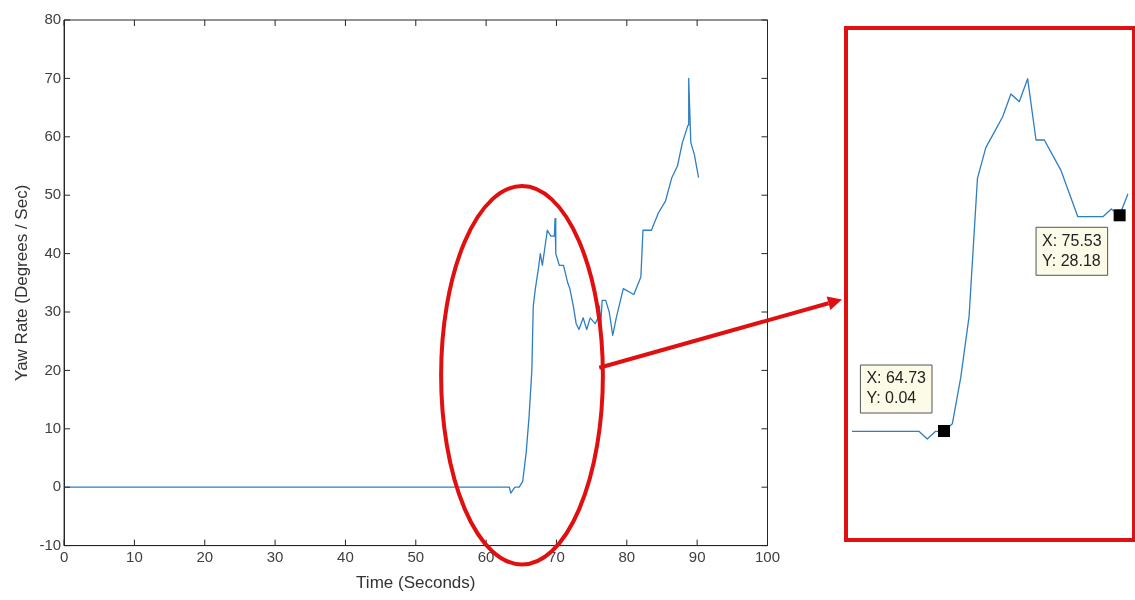 This screenshot has width=1135, height=600. What do you see at coordinates (53, 427) in the screenshot?
I see `y-tick-label: 10` at bounding box center [53, 427].